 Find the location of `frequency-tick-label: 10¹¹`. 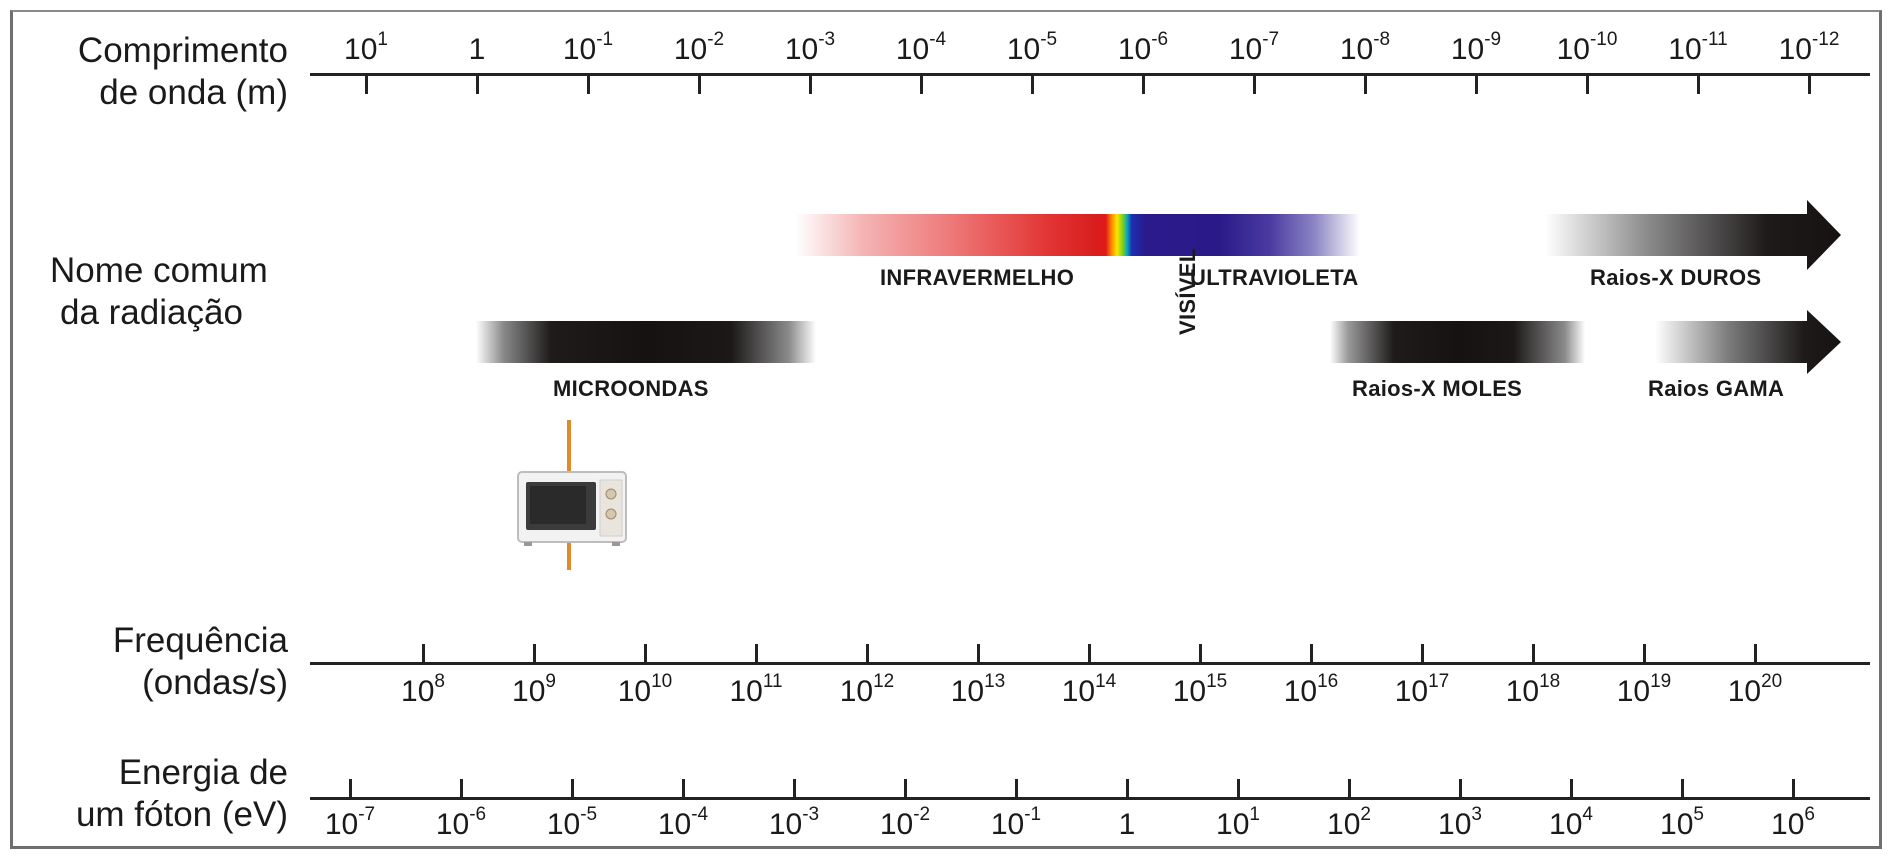

frequency-tick-label: 10¹¹ is located at coordinates (755, 690).